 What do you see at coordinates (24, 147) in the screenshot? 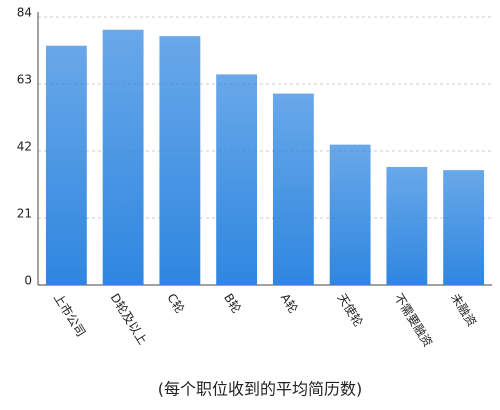
I see `y-tick-label: 42` at bounding box center [24, 147].